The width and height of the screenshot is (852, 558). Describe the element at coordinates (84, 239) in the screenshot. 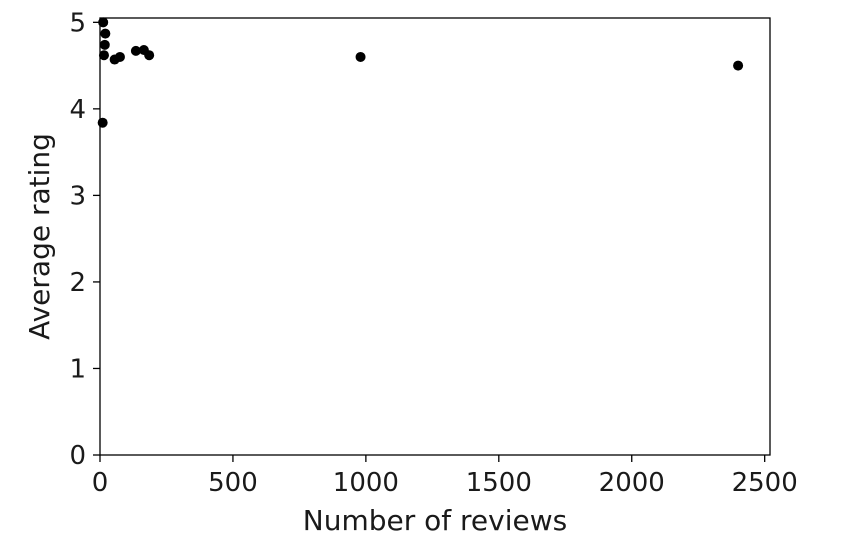

I see `y-axis-ticks: 0 1 2 3 4 5` at that location.